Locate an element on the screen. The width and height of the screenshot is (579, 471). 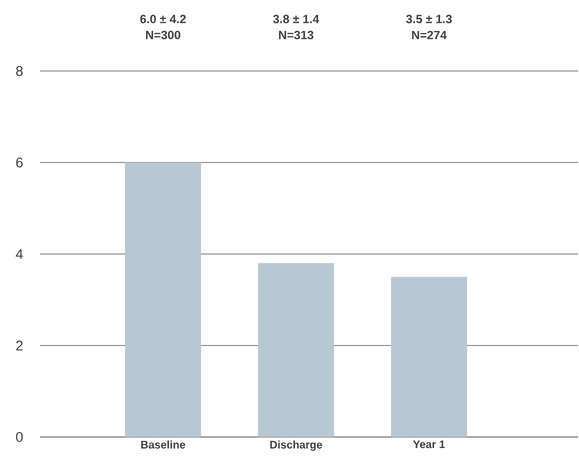
y-tick-label: 0 is located at coordinates (19, 437).